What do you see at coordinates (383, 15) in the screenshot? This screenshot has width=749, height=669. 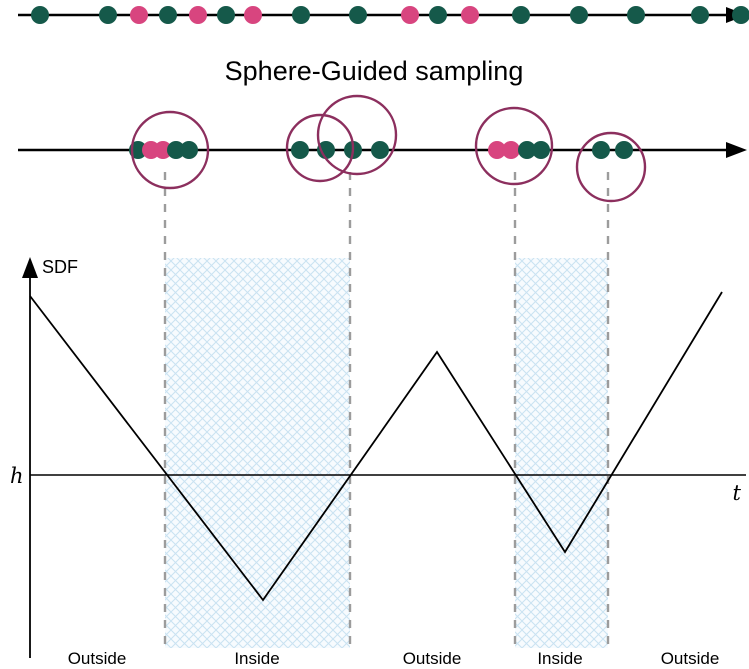 I see `uniform-sampling-ray` at bounding box center [383, 15].